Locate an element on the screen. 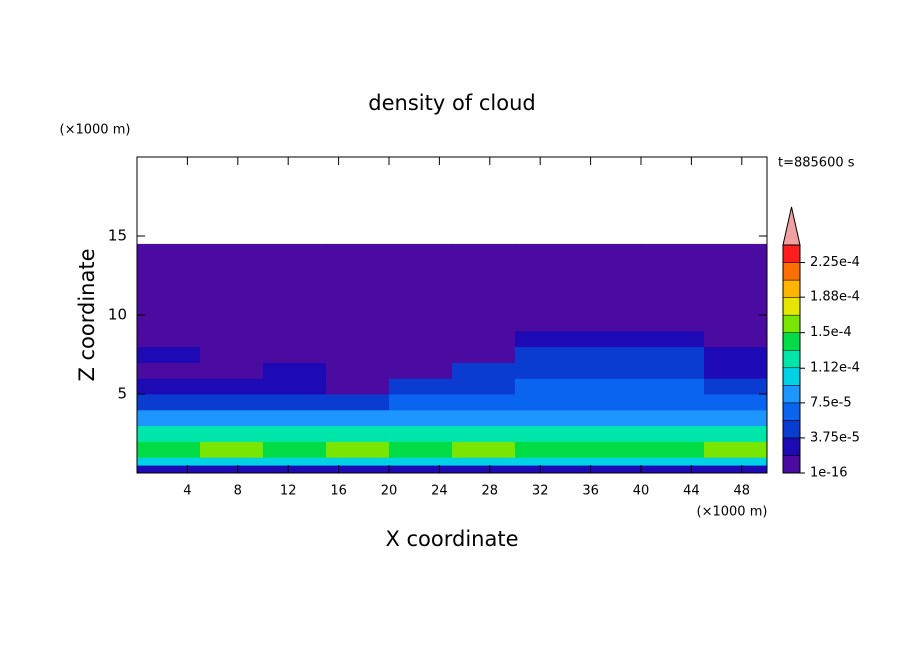  x-tick-label: 32 is located at coordinates (540, 491).